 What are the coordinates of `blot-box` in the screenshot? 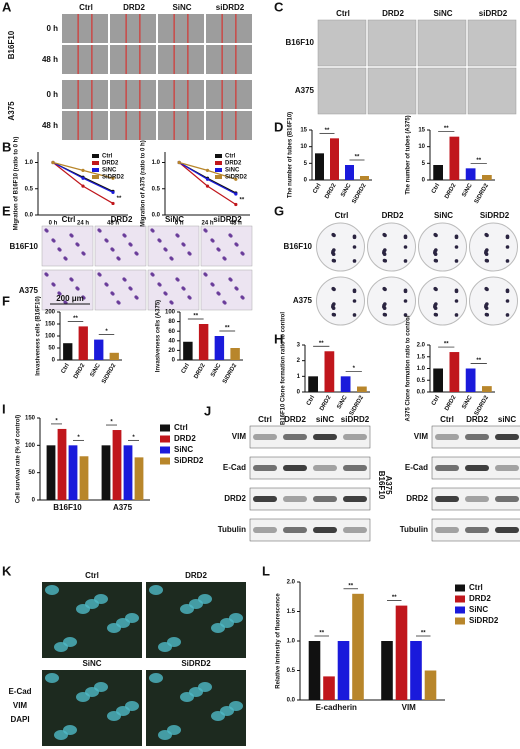 It's located at (310, 499).